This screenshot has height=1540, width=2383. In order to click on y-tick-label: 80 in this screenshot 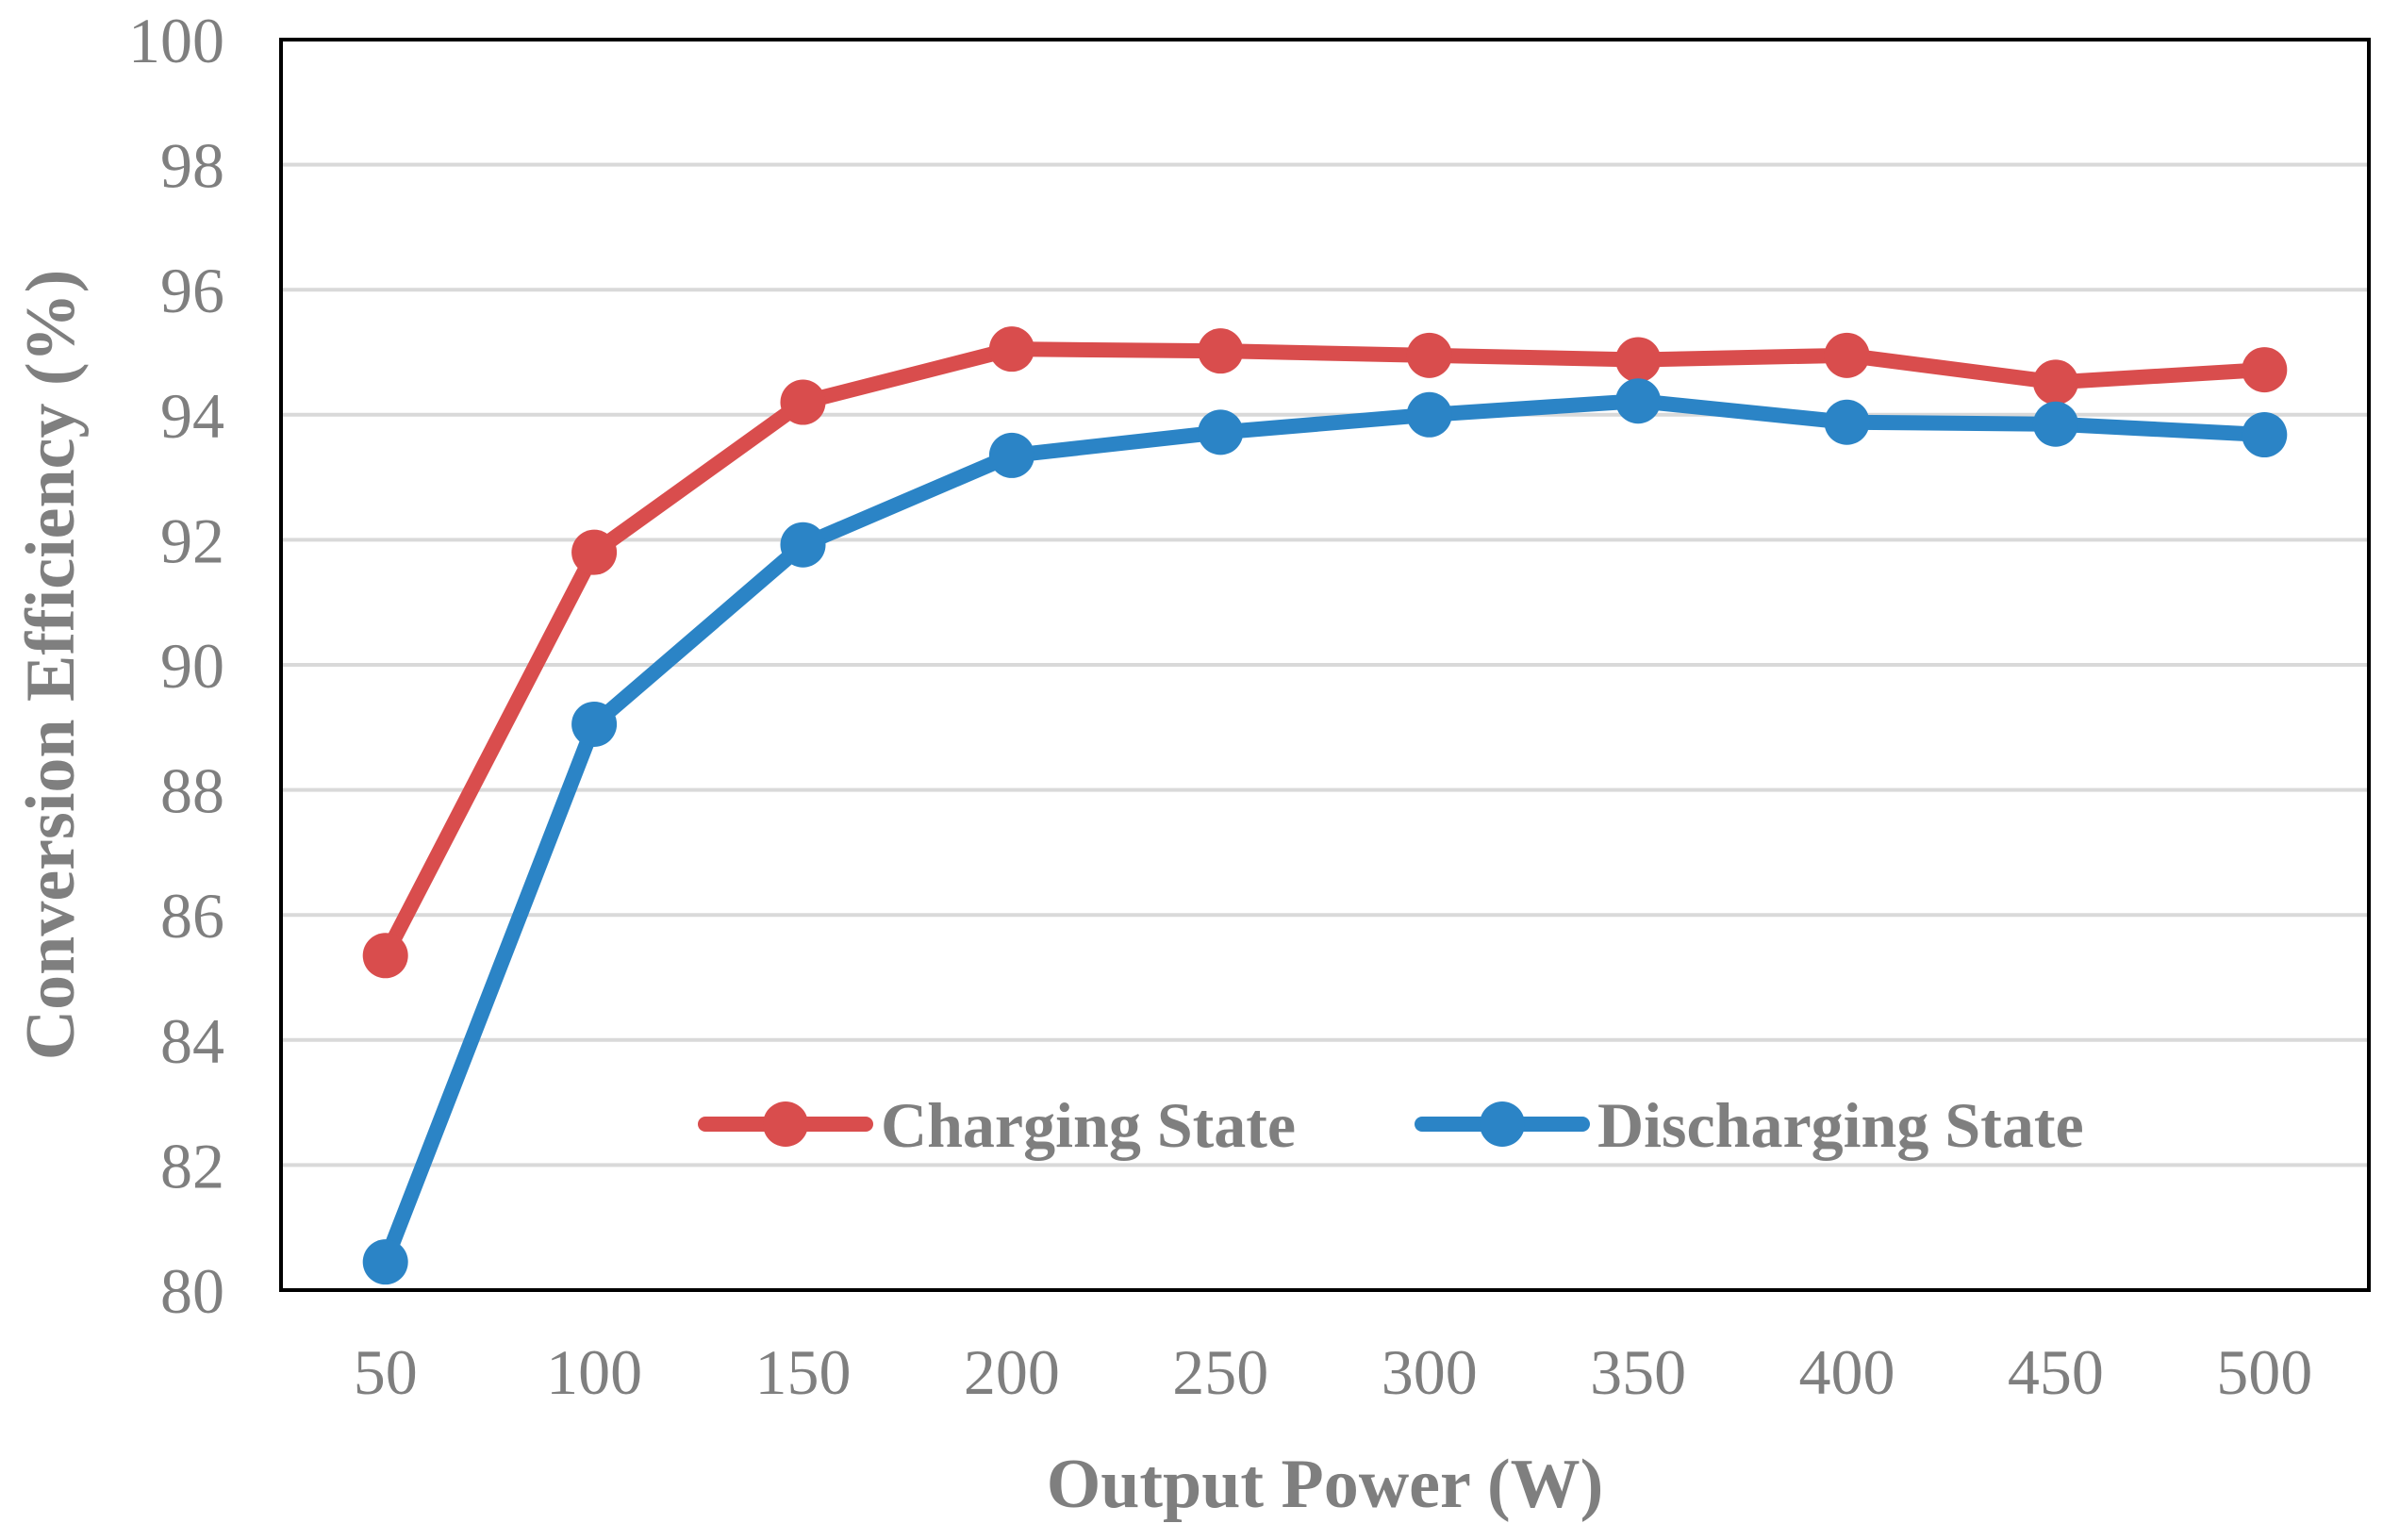, I will do `click(192, 1291)`.